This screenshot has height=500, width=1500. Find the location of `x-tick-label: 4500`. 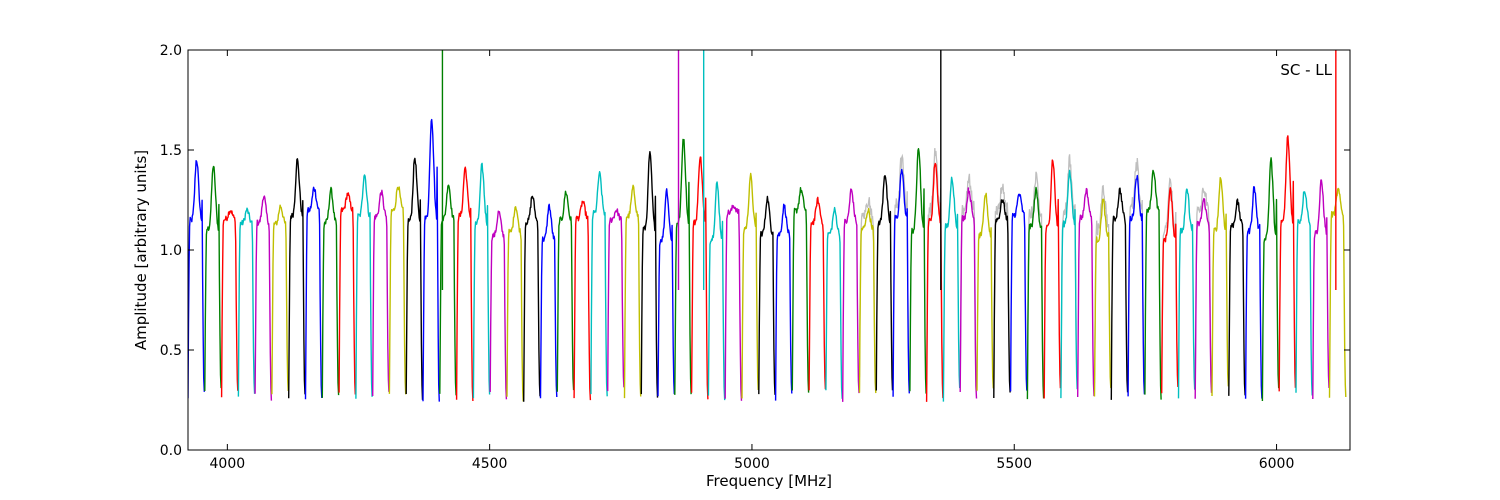

x-tick-label: 4500 is located at coordinates (490, 464).